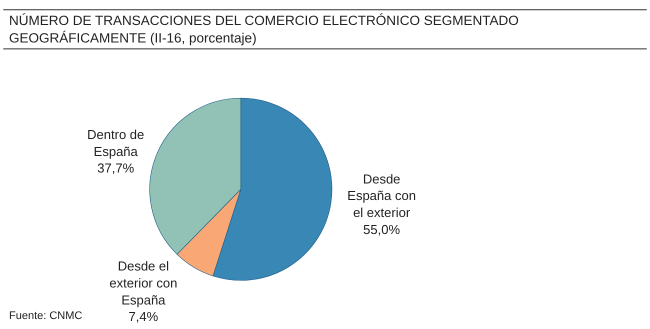  Describe the element at coordinates (381, 195) in the screenshot. I see `slice-label: Desde España con el exterior` at that location.